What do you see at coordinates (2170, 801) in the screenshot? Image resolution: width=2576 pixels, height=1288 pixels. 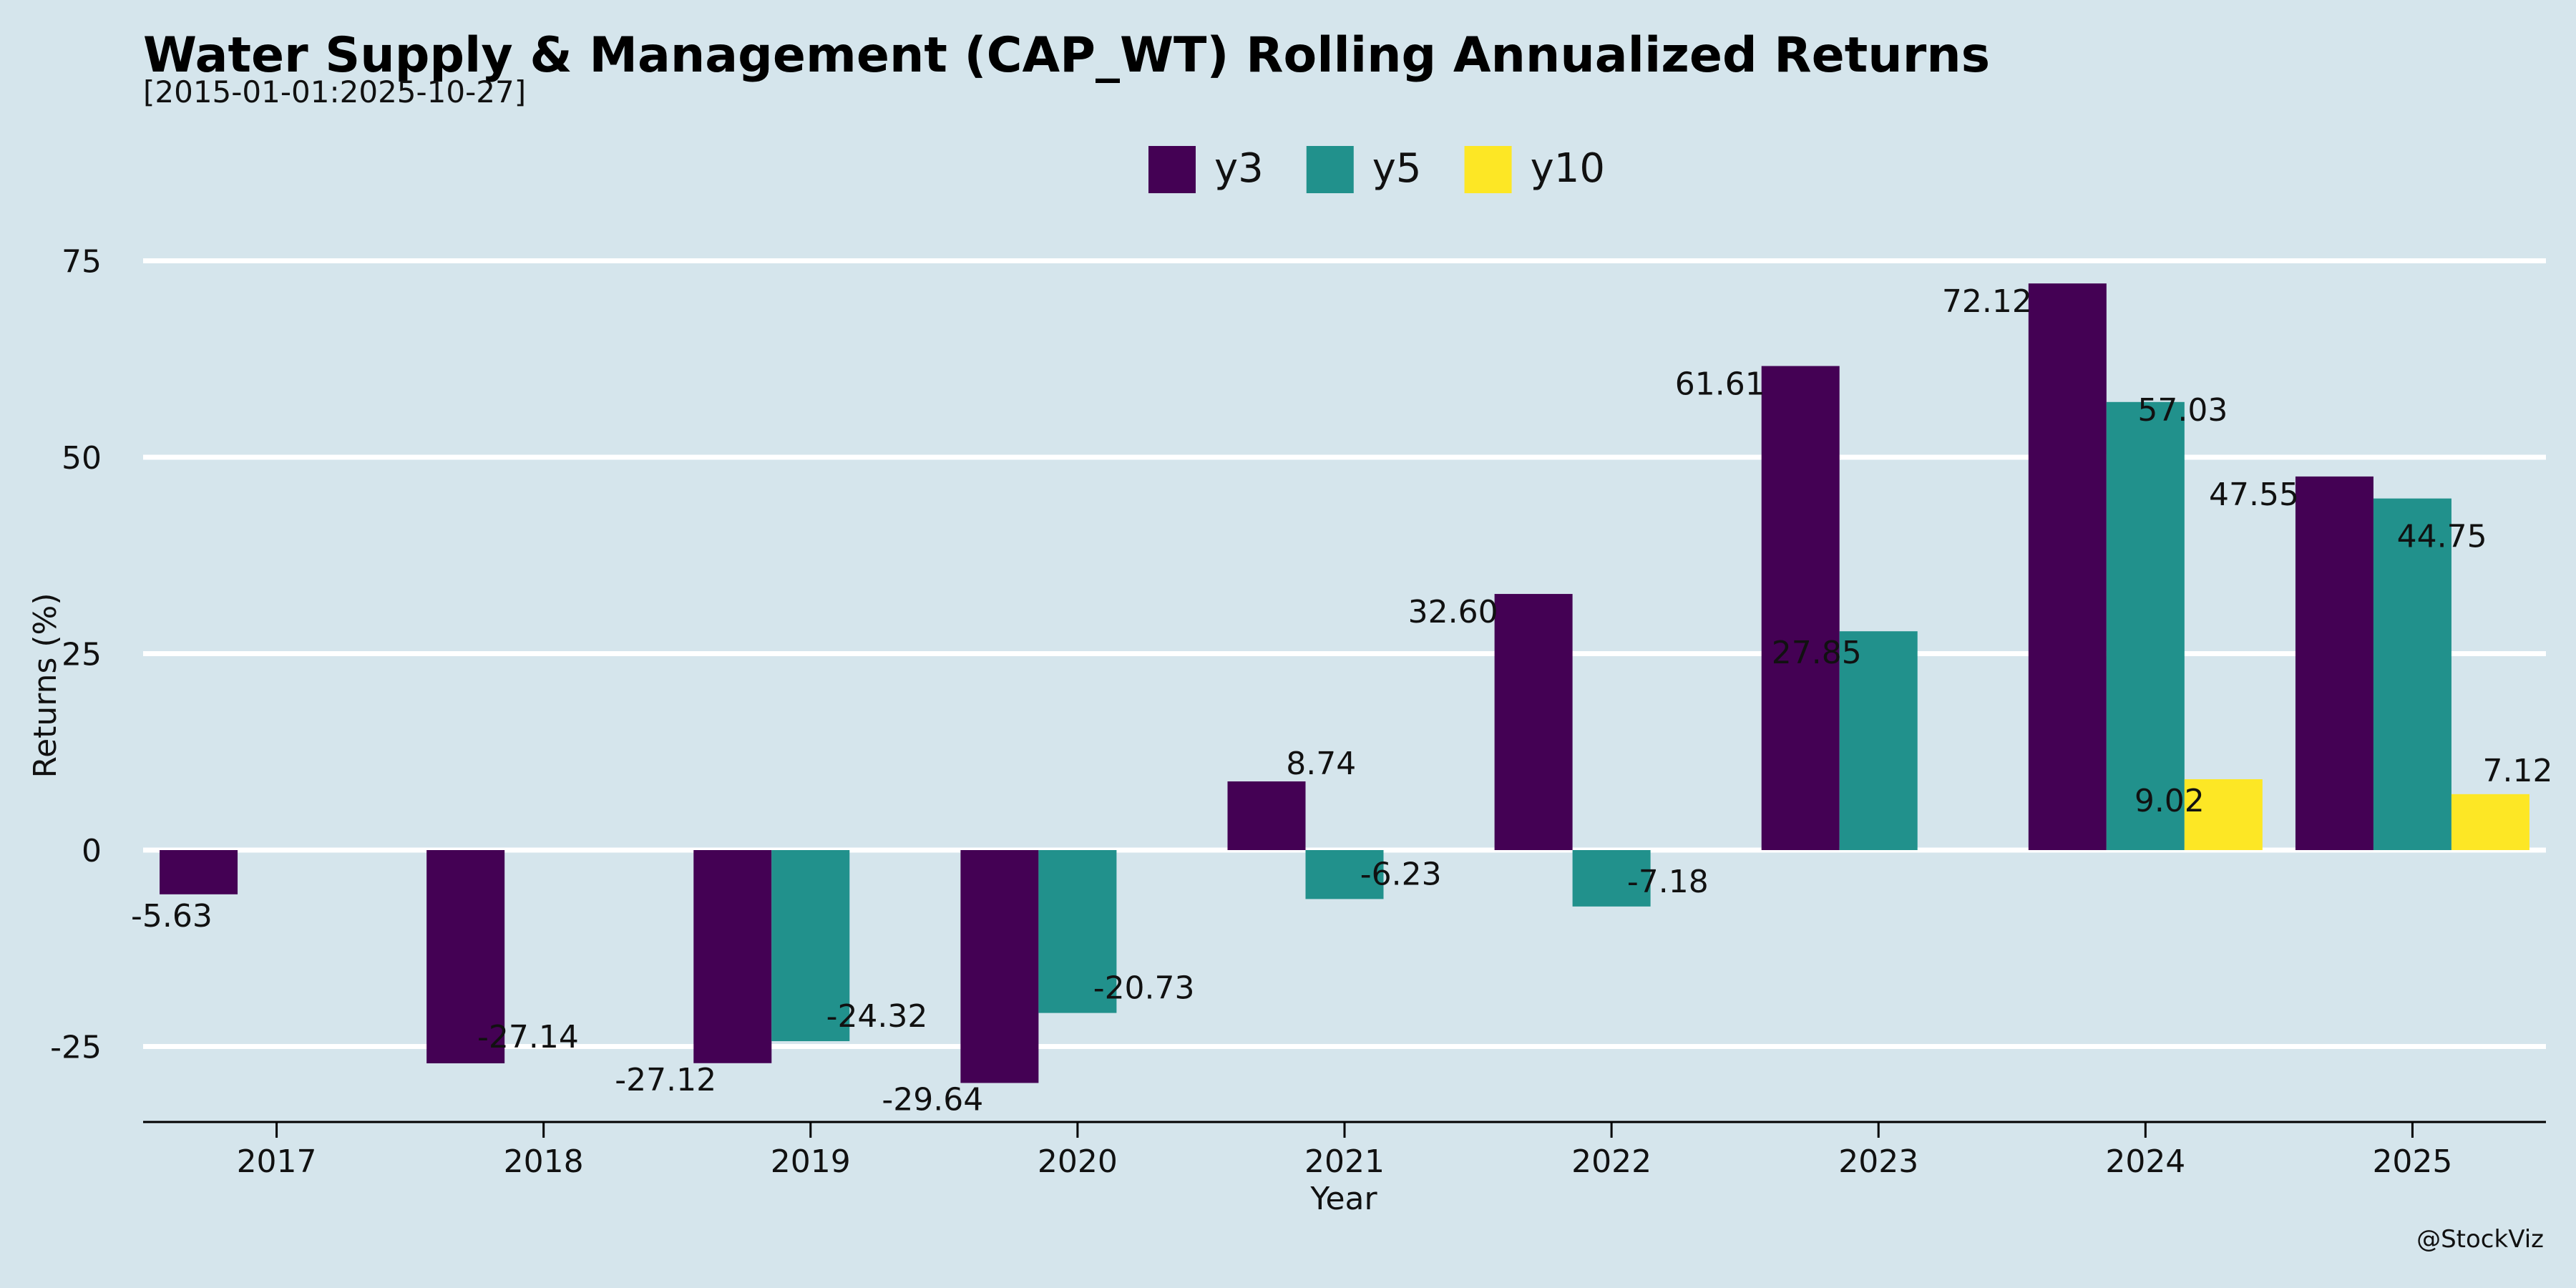 I see `bar-label-y10-2024: 9.02` at bounding box center [2170, 801].